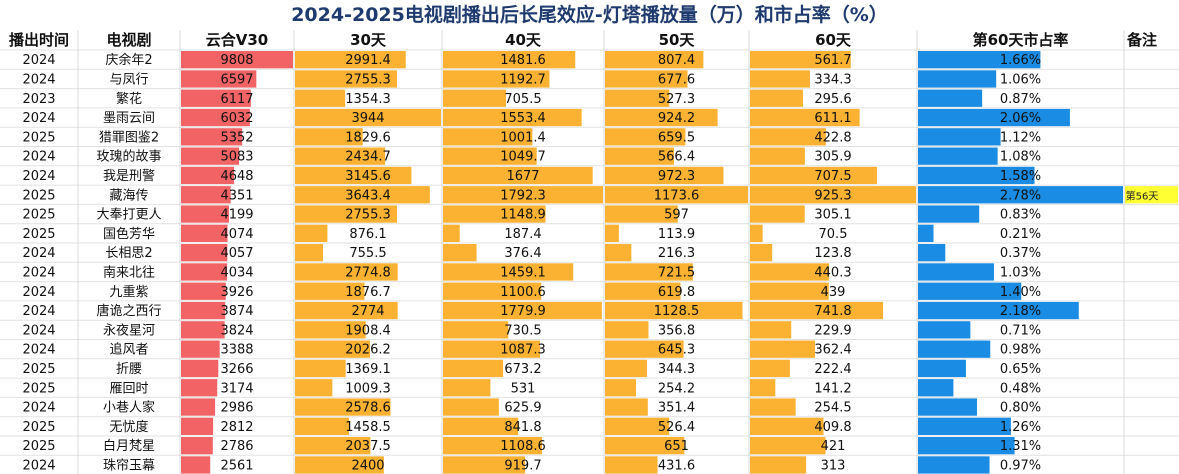 The image size is (1179, 474). Describe the element at coordinates (128, 60) in the screenshot. I see `drama-name-cell: 庆余年2` at that location.